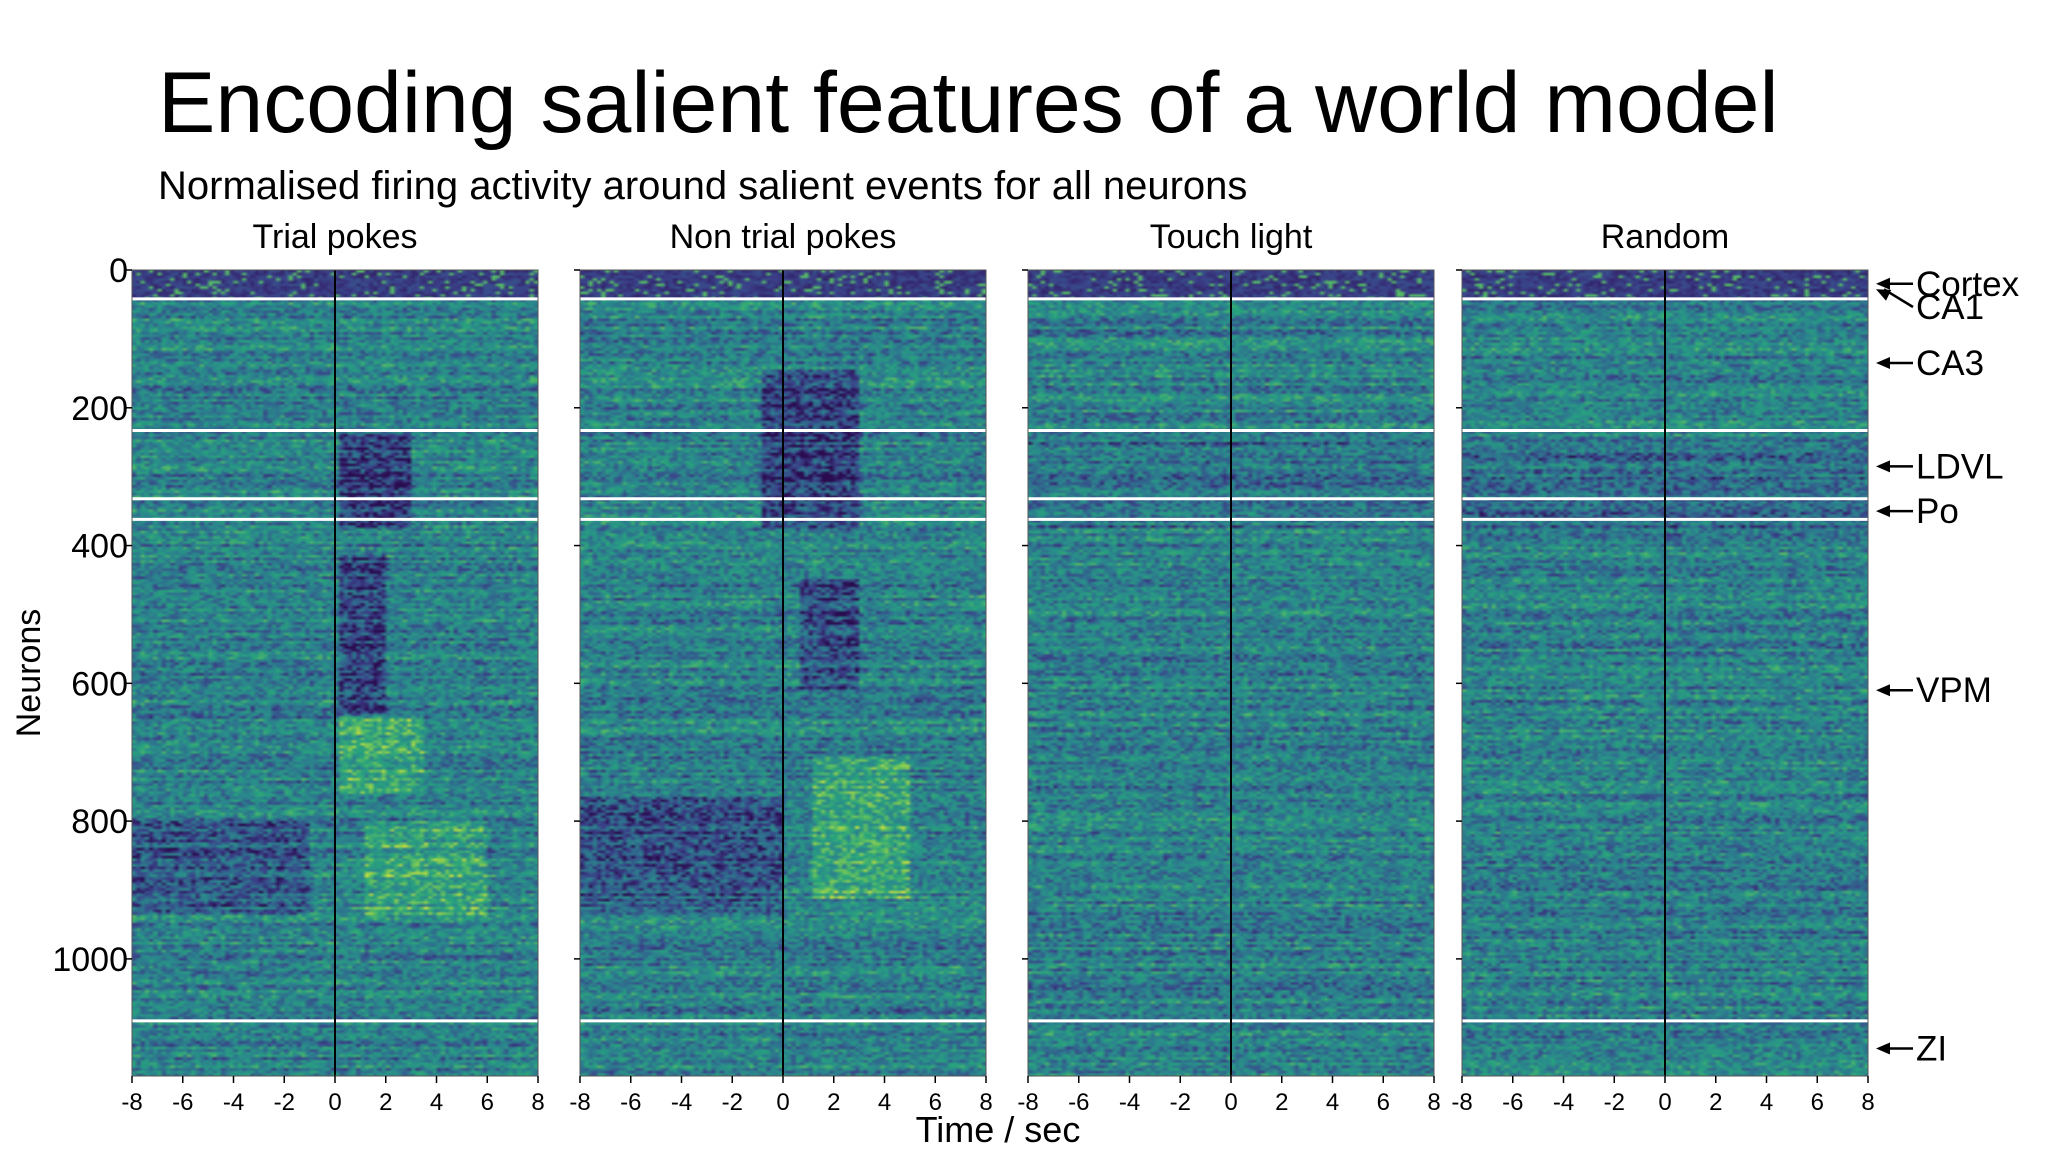  I want to click on x-axis-label: Time / sec, so click(998, 1129).